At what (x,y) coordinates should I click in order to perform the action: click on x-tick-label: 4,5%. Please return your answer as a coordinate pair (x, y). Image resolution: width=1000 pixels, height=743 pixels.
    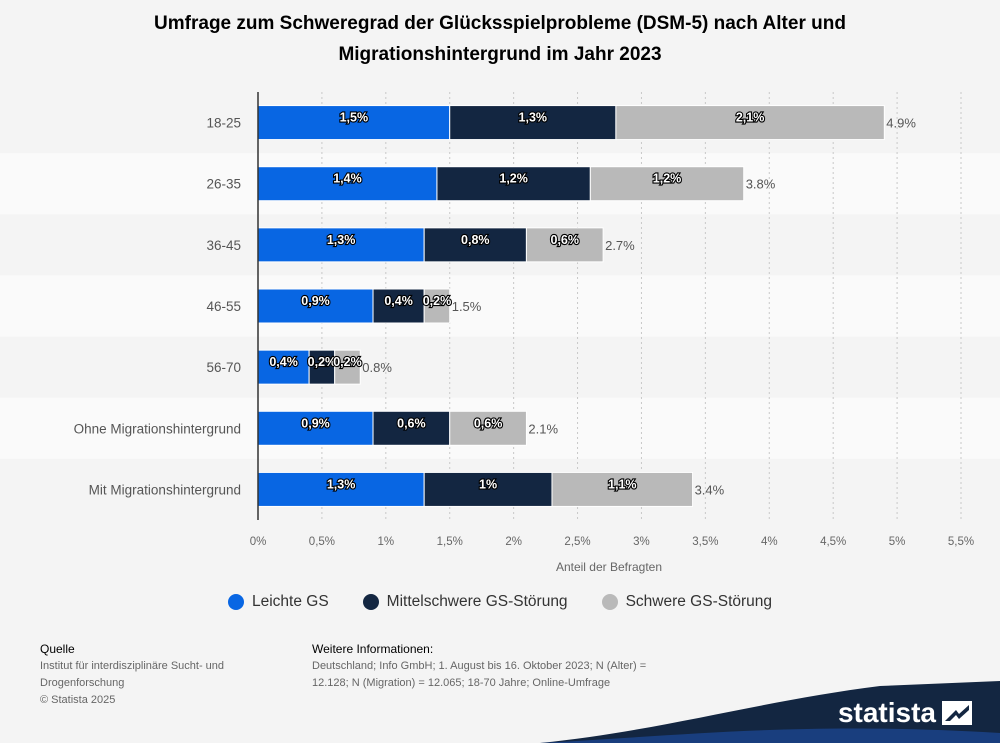
    Looking at the image, I should click on (833, 542).